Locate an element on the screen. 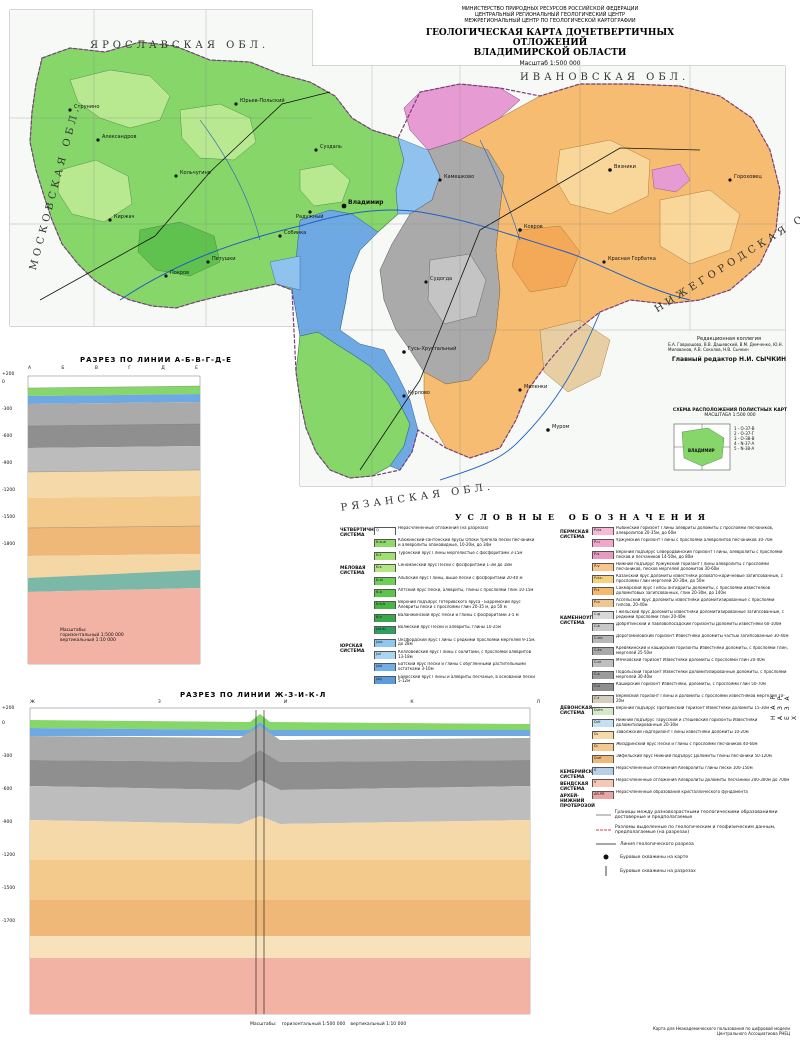 This screenshot has width=800, height=1042. legend-code: Є is located at coordinates (595, 770).